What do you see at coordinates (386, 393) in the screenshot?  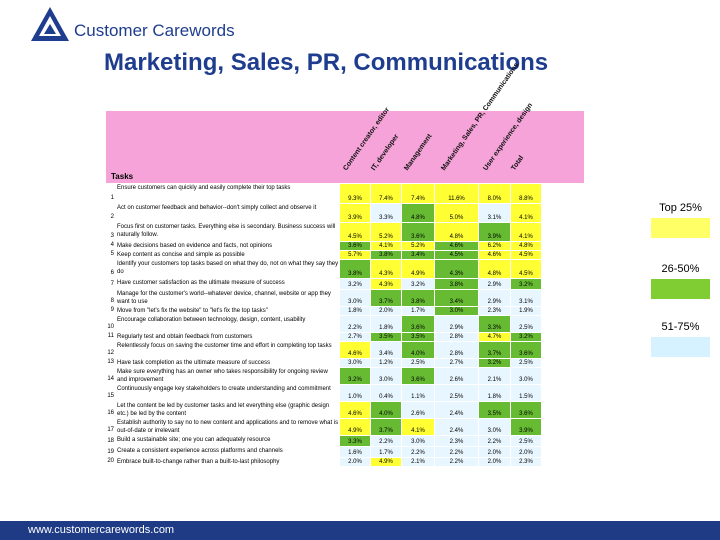 I see `value-cell: 0.4%` at bounding box center [386, 393].